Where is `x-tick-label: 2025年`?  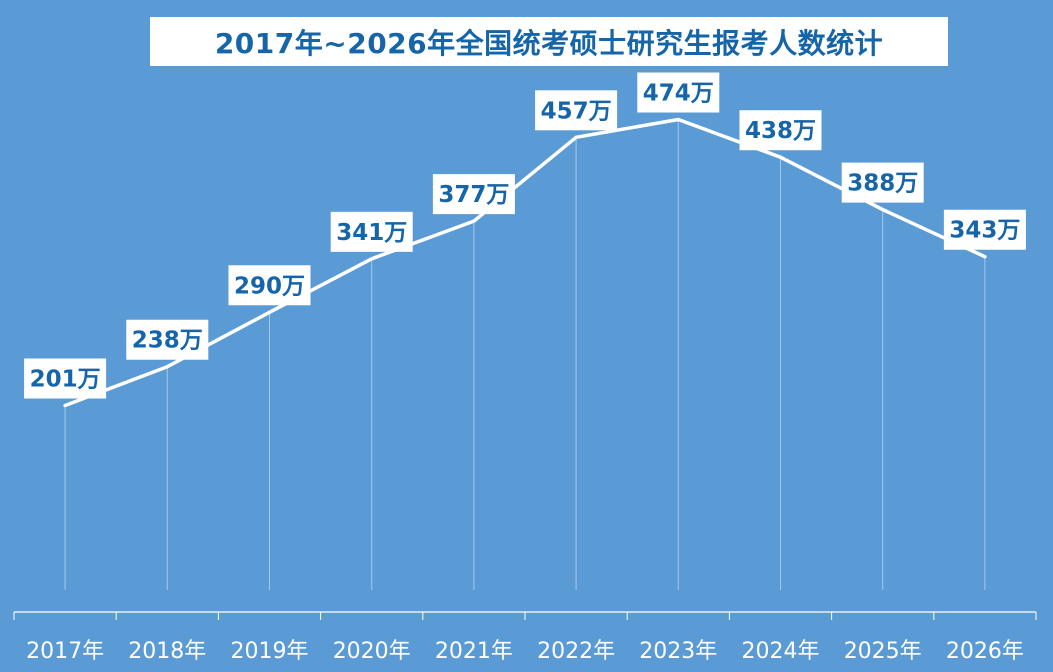 x-tick-label: 2025年 is located at coordinates (883, 651).